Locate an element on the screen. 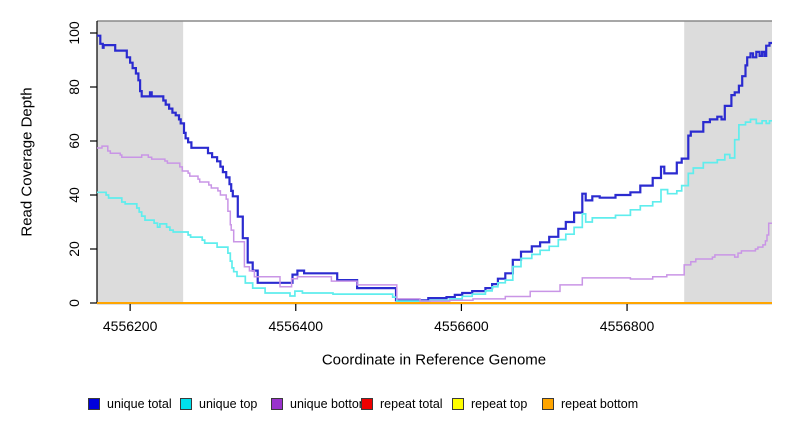 This screenshot has height=432, width=792. x-tick-label: 4556400 is located at coordinates (296, 326).